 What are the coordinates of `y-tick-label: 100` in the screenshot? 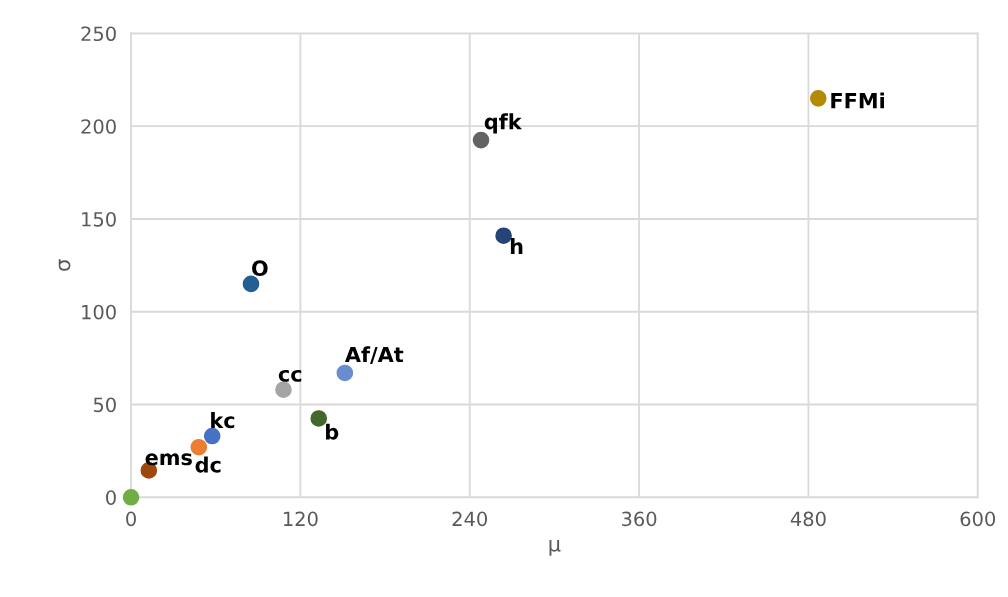 It's located at (99, 312).